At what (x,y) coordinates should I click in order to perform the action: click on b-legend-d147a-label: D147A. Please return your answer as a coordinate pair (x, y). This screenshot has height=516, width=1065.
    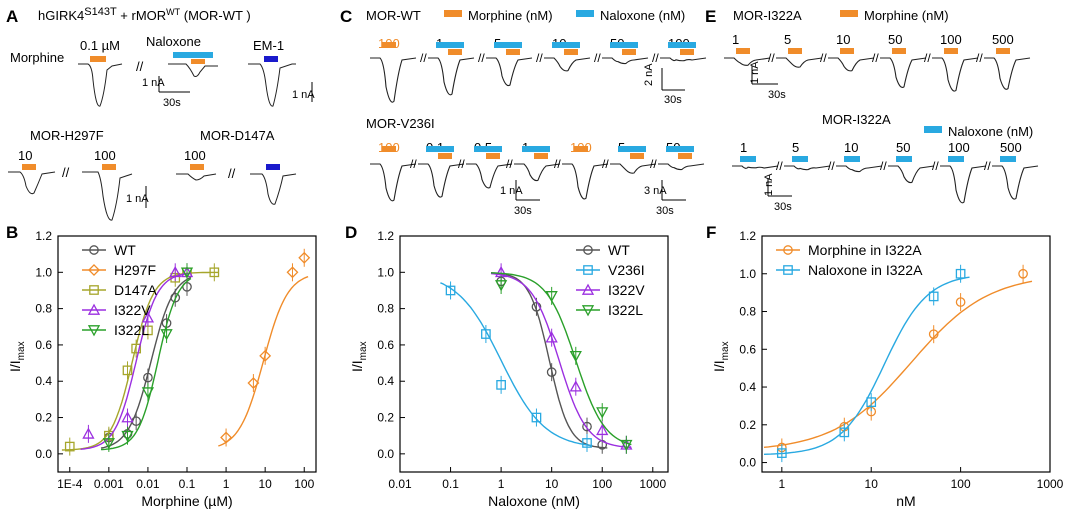
    Looking at the image, I should click on (135, 290).